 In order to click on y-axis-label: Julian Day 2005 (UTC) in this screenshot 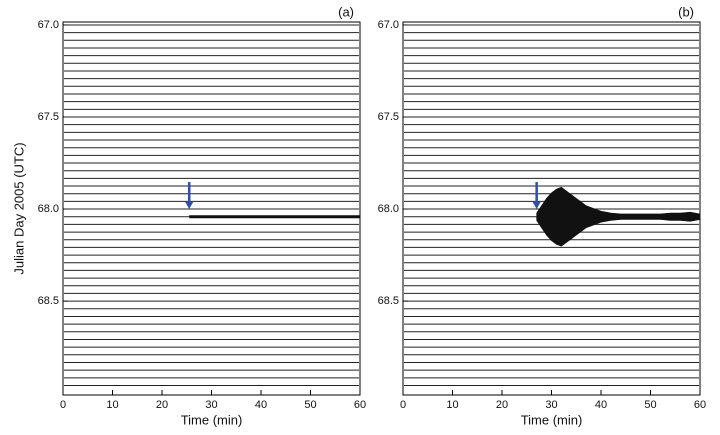, I will do `click(18, 208)`.